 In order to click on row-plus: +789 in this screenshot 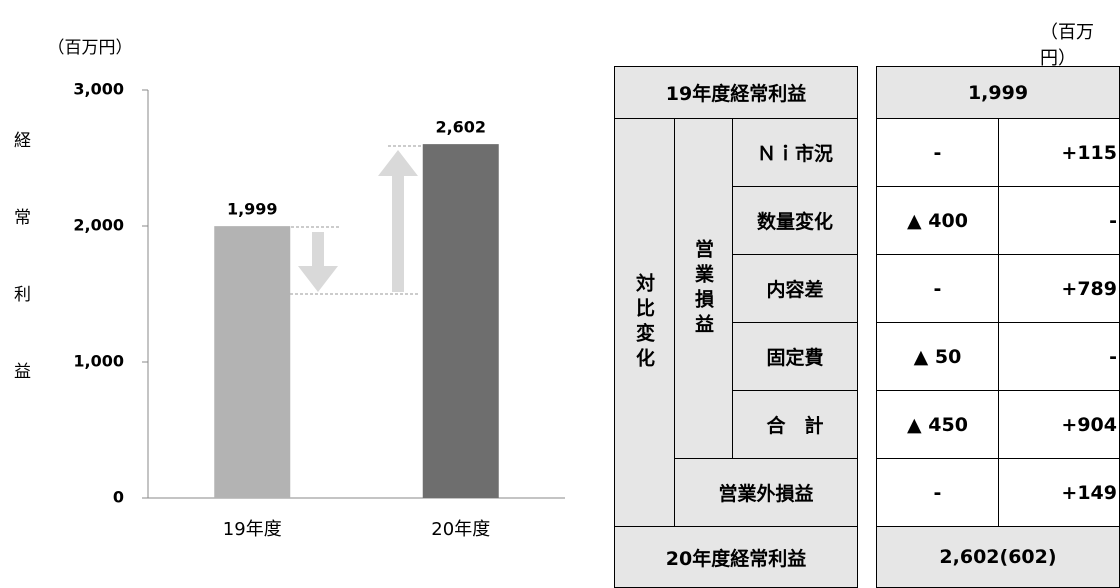, I will do `click(1059, 288)`.